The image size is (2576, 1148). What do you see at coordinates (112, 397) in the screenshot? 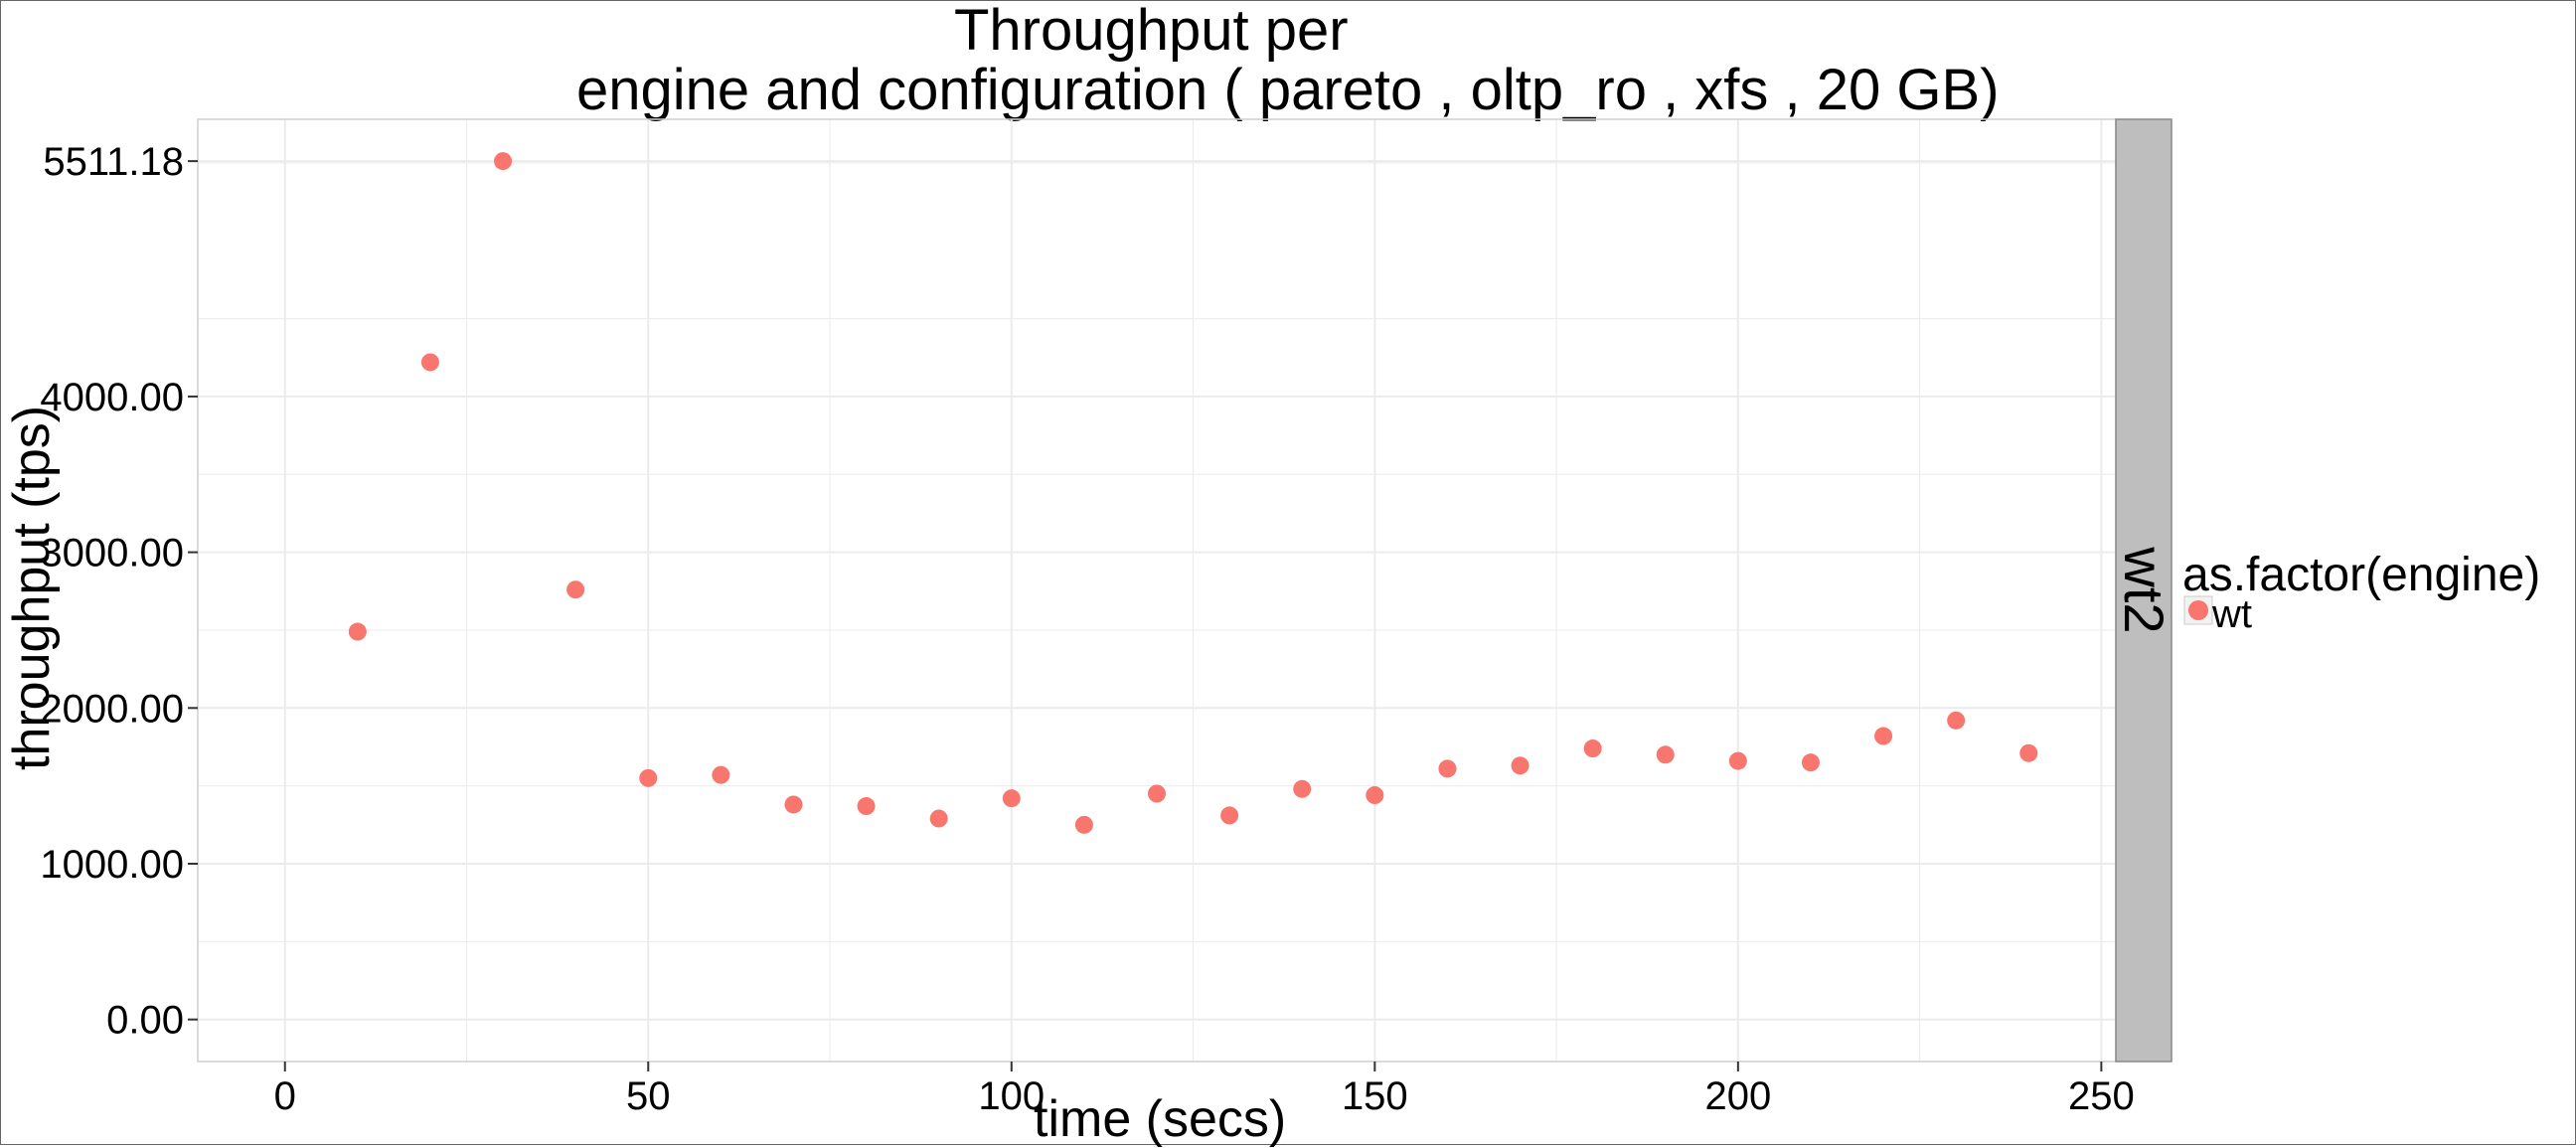
I see `y-tick-label: 4000.00` at bounding box center [112, 397].